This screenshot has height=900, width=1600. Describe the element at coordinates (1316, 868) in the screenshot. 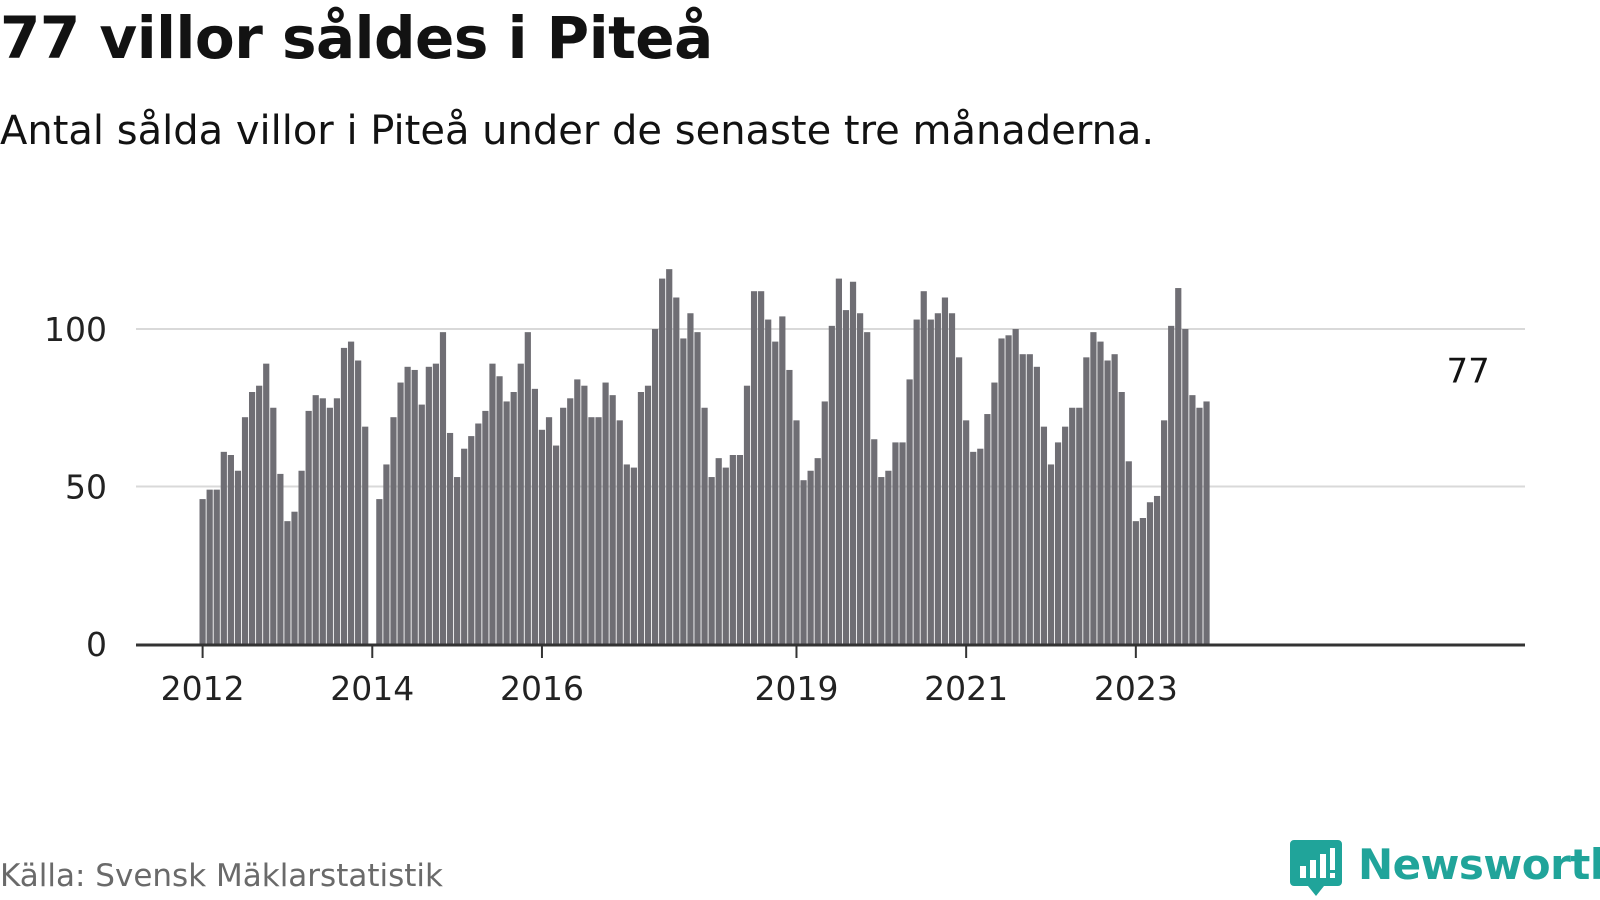

I see `bar-chart-speech-bubble-icon` at that location.